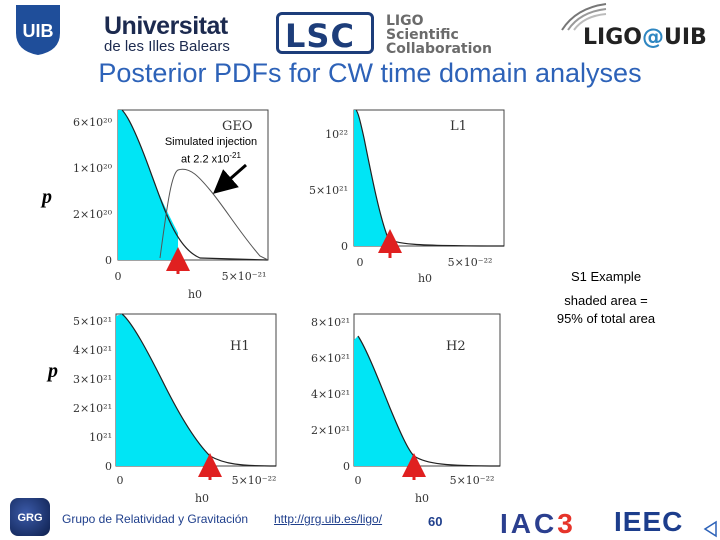  Describe the element at coordinates (458, 126) in the screenshot. I see `l1-detector-label: L1` at that location.